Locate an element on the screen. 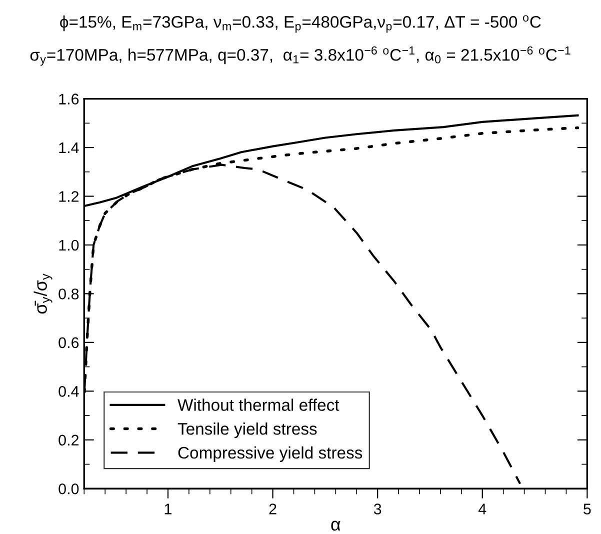  legend-label: Without thermal effect is located at coordinates (259, 404).